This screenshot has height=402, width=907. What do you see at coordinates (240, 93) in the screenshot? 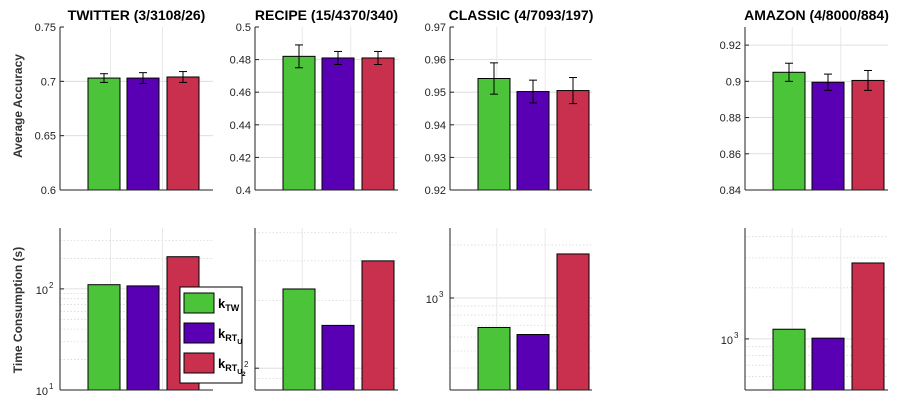
I see `y-tick-label: 0.46` at bounding box center [240, 93].